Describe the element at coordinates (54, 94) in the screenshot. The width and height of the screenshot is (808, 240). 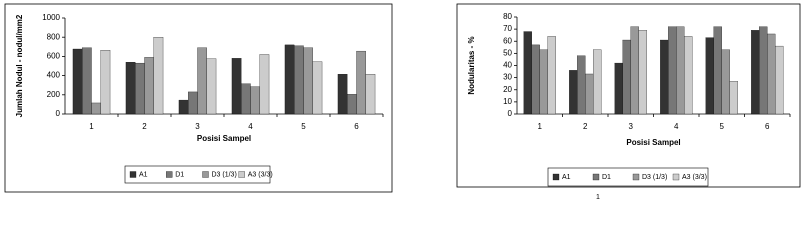
I see `y-tick-label: 200` at that location.